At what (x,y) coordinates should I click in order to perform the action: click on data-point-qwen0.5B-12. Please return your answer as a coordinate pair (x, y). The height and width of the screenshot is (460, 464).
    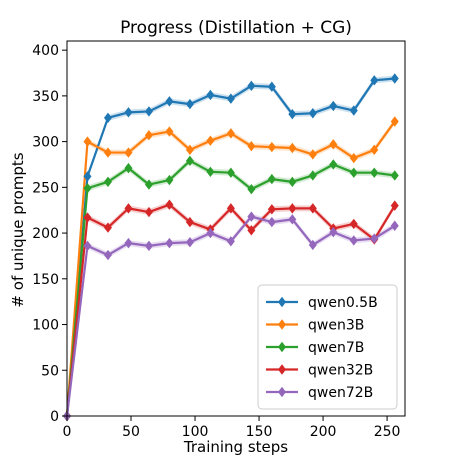
    Looking at the image, I should click on (312, 113).